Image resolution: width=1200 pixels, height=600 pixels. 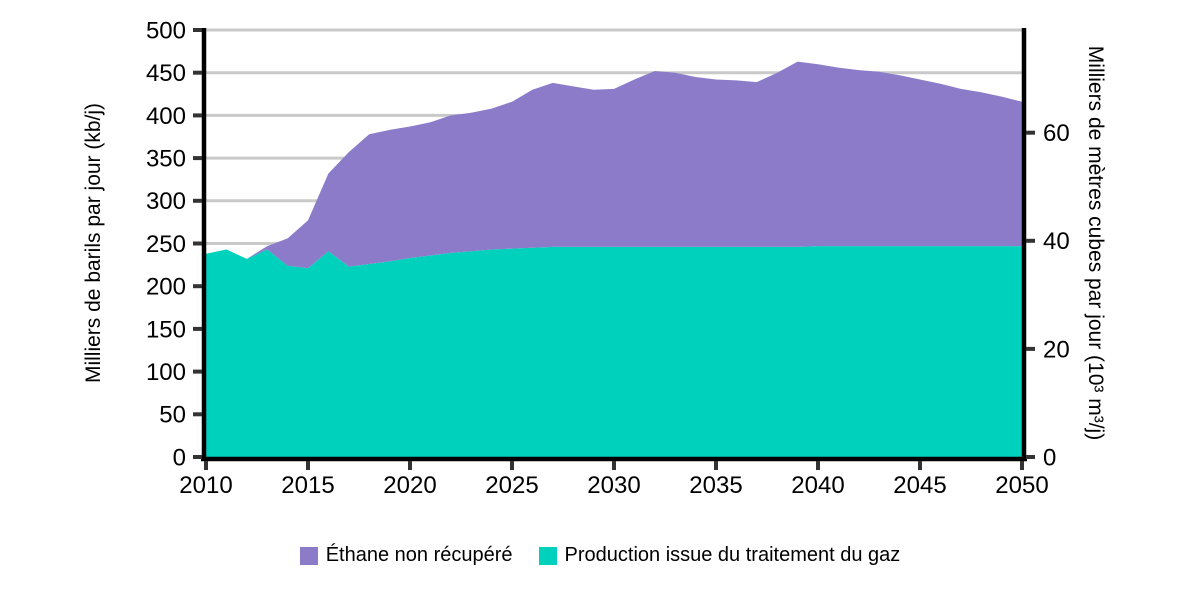 I want to click on y-tick-label-left: 300, so click(x=166, y=201).